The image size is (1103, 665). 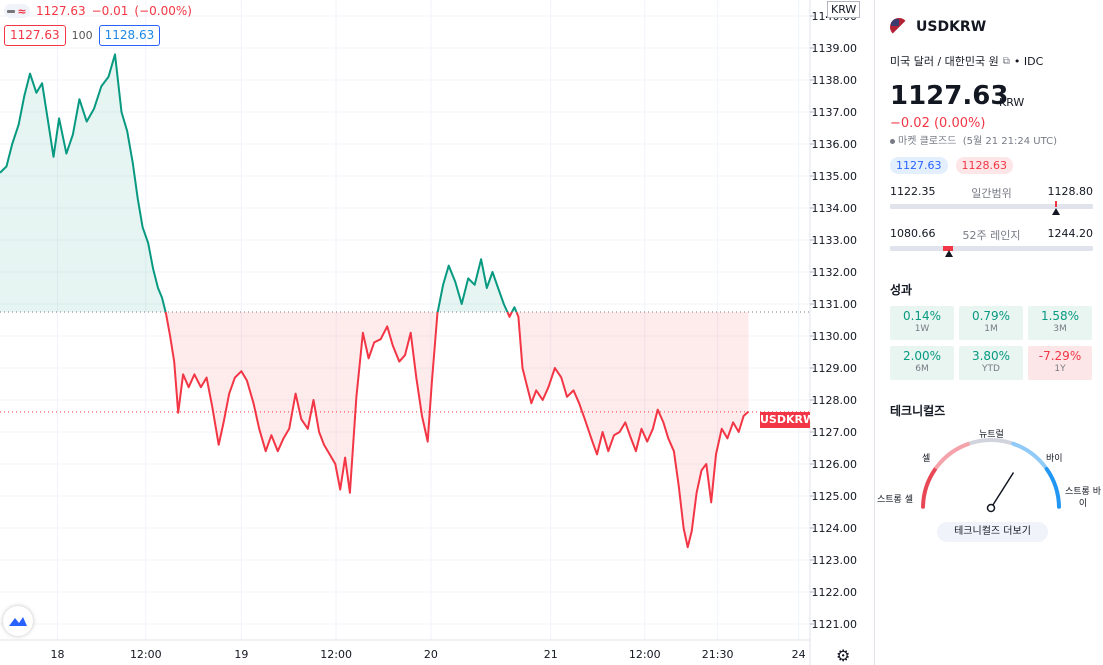 What do you see at coordinates (1002, 490) in the screenshot?
I see `gauge-needle` at bounding box center [1002, 490].